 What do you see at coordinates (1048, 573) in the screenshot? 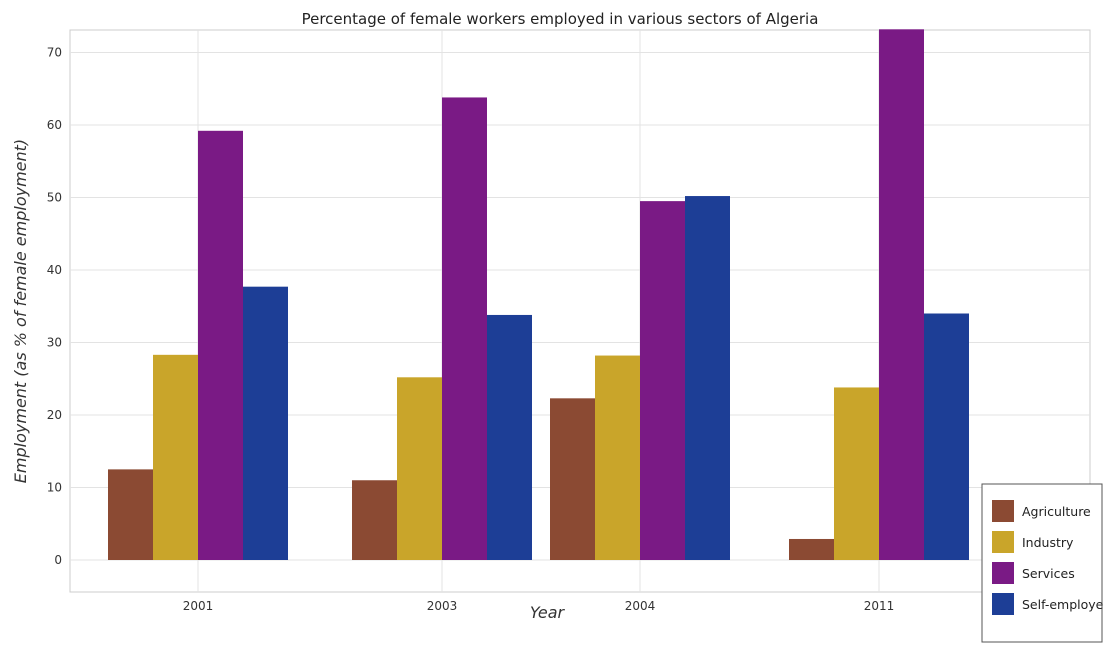
I see `legend-label: Services` at bounding box center [1048, 573].